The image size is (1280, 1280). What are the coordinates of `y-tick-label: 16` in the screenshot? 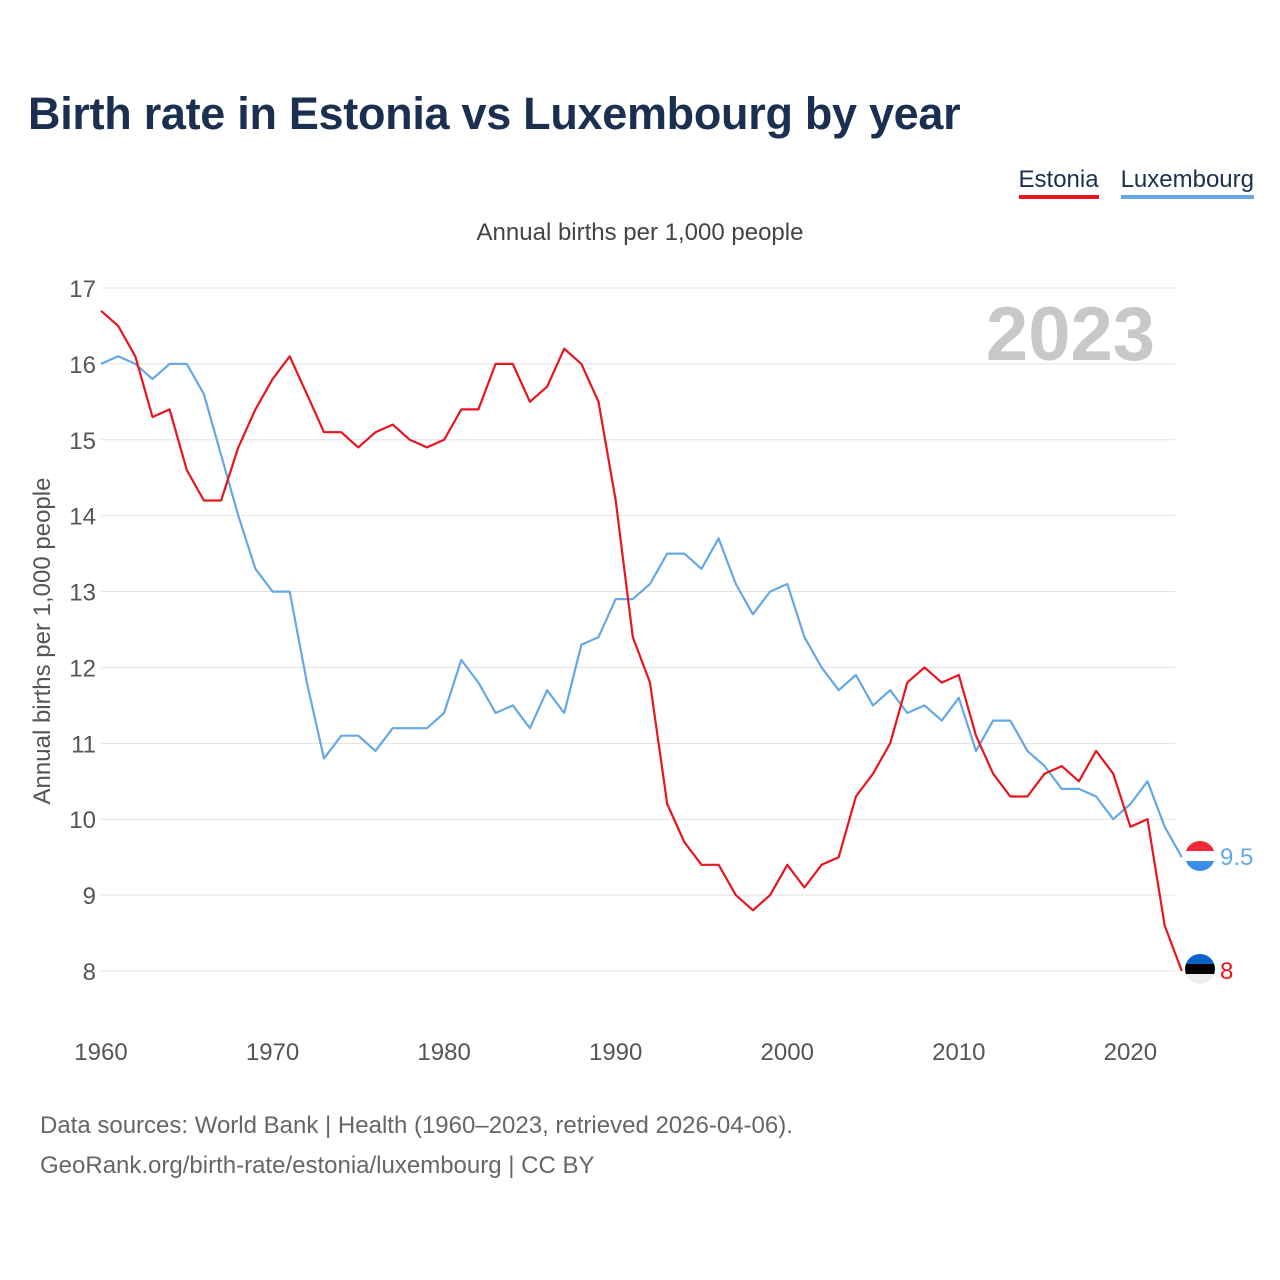 It's located at (82, 365).